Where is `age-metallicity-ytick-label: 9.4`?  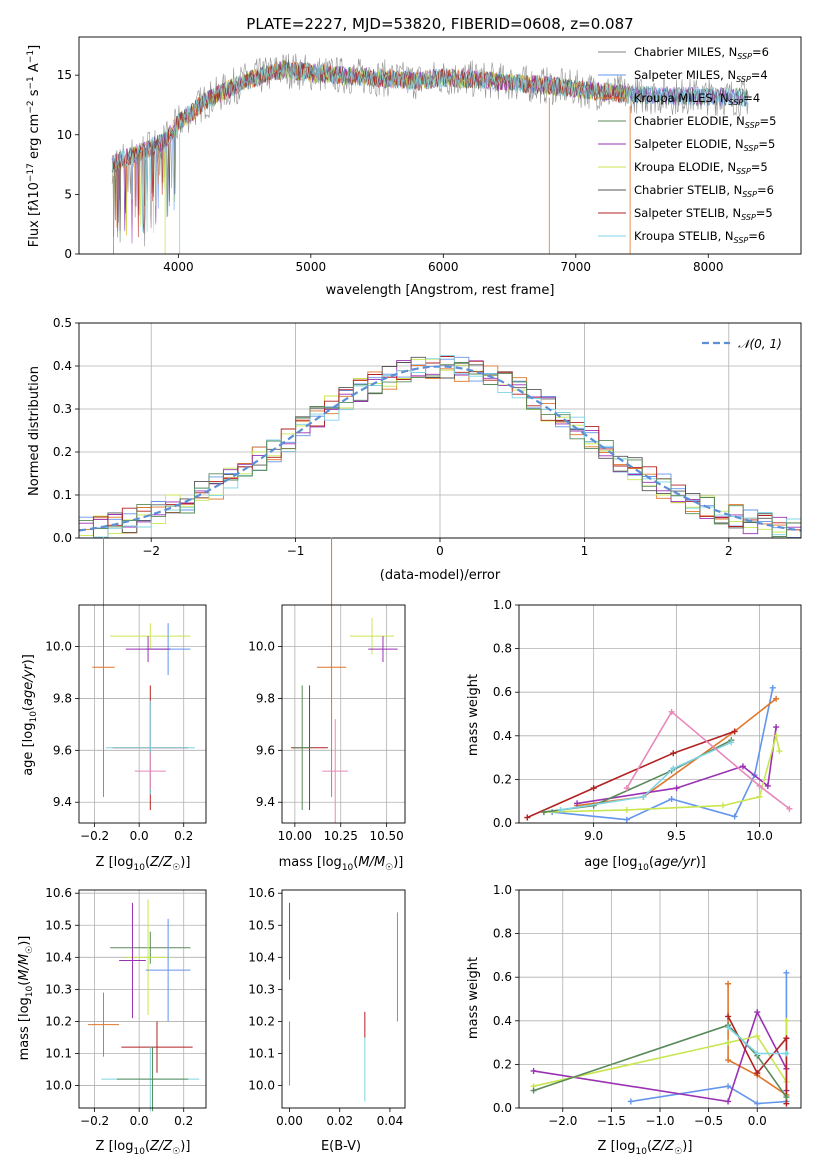 age-metallicity-ytick-label: 9.4 is located at coordinates (62, 802).